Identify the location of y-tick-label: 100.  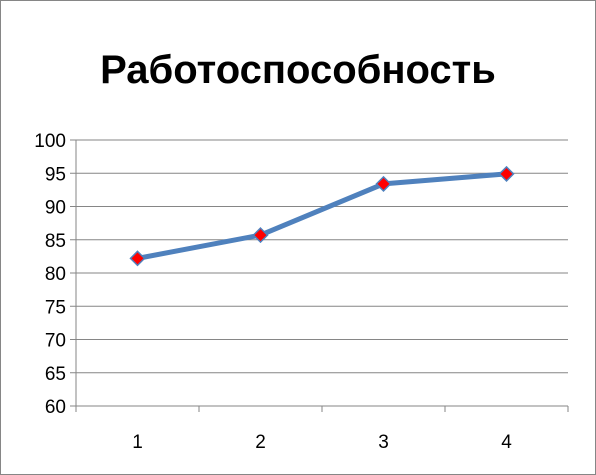
(50, 141).